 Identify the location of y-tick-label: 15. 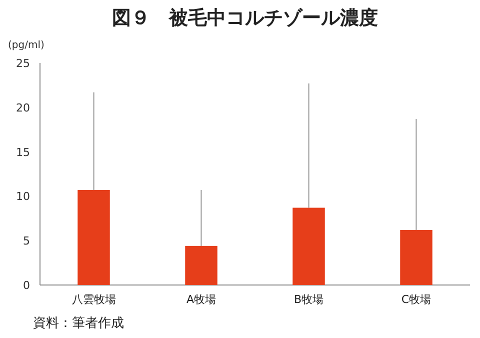
(23, 152).